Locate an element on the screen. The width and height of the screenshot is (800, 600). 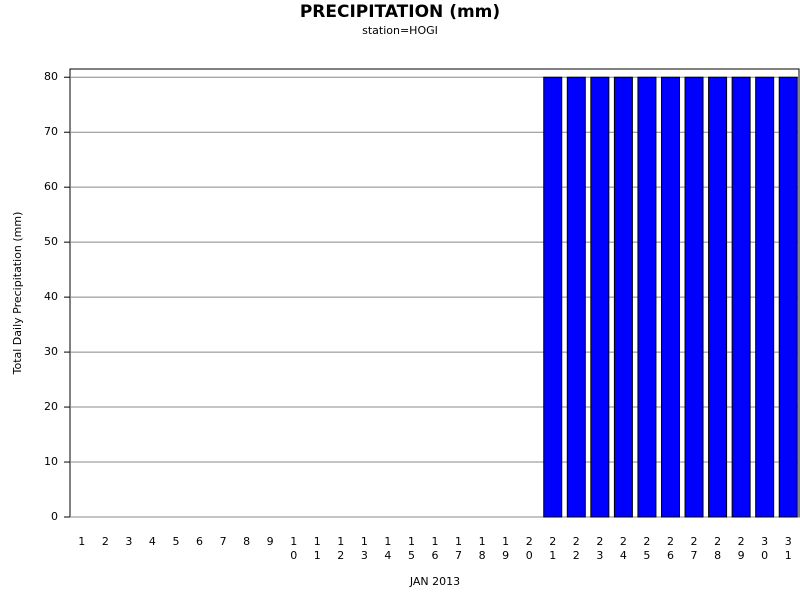
y-tick-label: 70 is located at coordinates (51, 131).